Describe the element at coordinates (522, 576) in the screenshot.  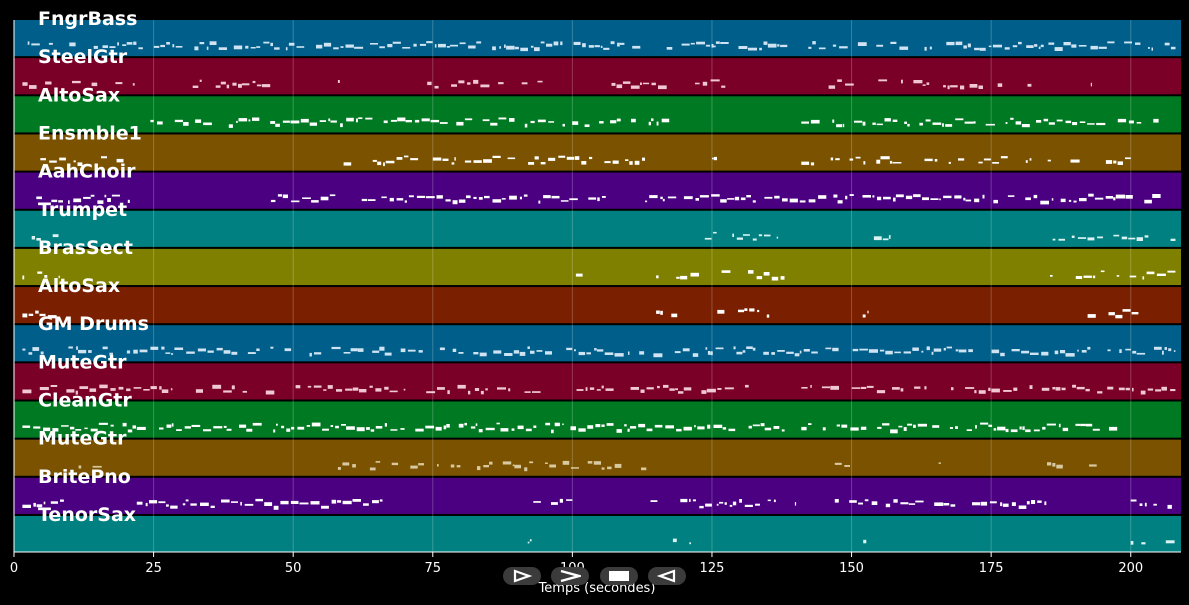
I see `play-button` at that location.